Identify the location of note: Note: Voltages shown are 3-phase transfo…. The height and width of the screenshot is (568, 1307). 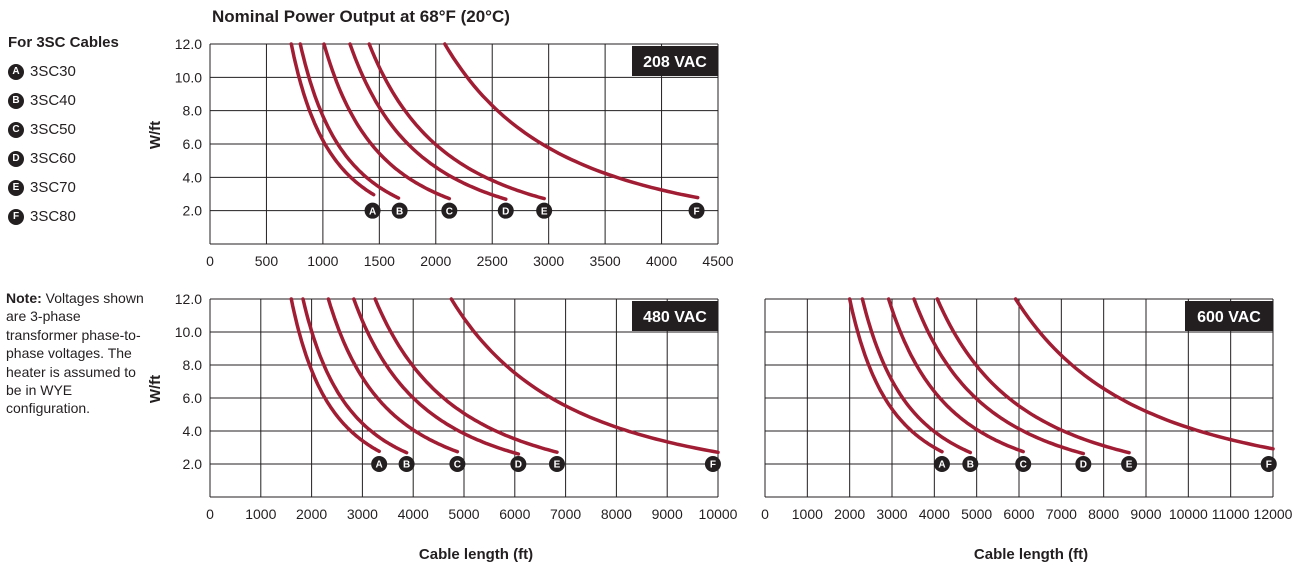
(78, 353).